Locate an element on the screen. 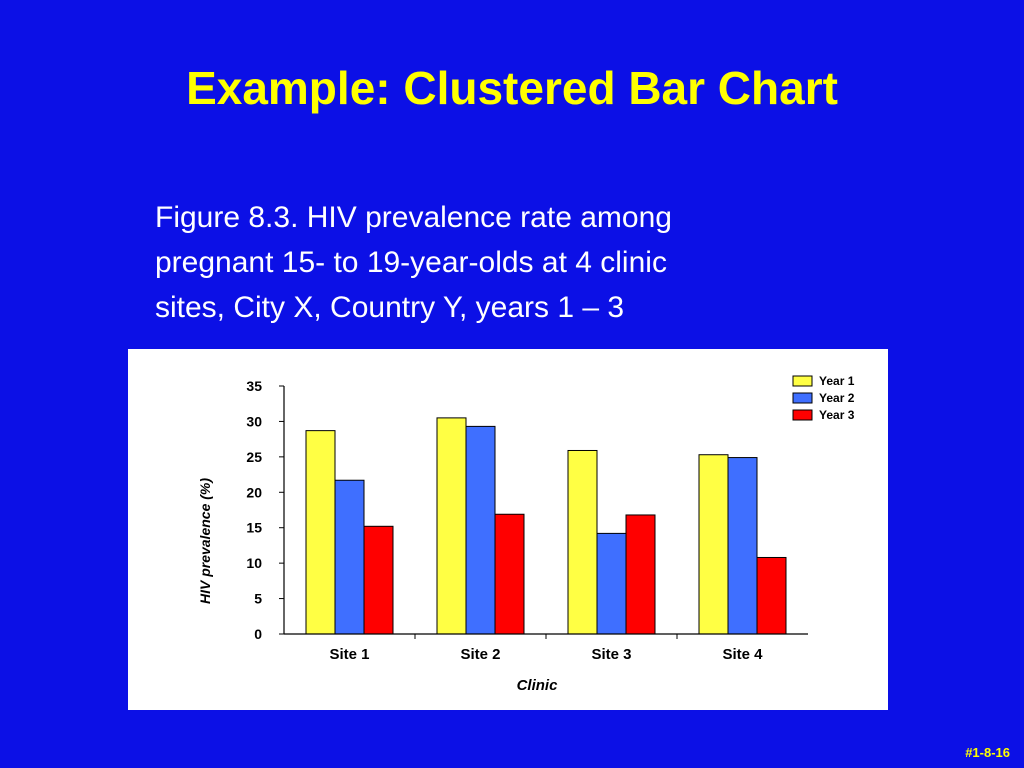 The image size is (1024, 768). y-tick-label: 25 is located at coordinates (254, 457).